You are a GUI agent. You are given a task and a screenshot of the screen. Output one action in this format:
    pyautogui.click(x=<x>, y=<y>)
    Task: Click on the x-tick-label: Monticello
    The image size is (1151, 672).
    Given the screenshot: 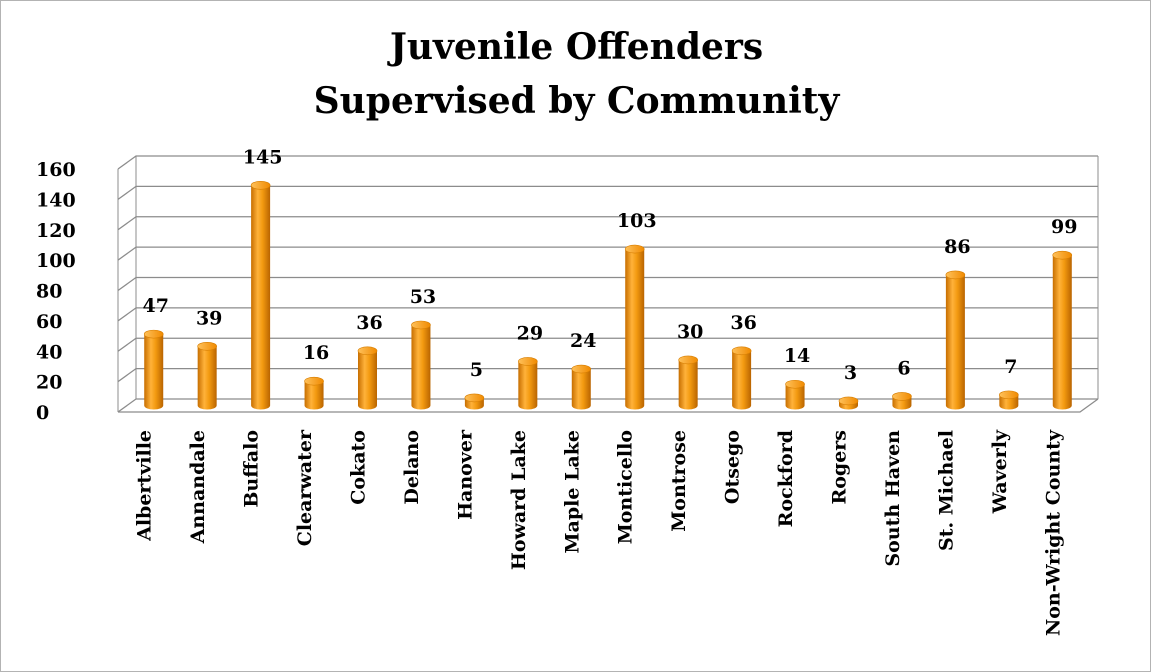 What is the action you would take?
    pyautogui.click(x=626, y=487)
    